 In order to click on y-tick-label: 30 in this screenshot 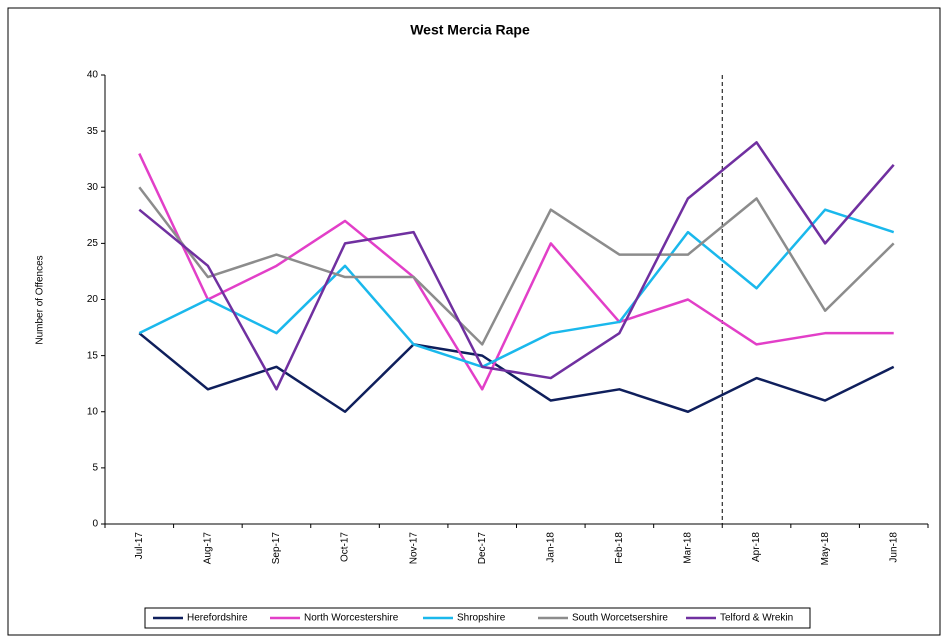, I will do `click(93, 187)`.